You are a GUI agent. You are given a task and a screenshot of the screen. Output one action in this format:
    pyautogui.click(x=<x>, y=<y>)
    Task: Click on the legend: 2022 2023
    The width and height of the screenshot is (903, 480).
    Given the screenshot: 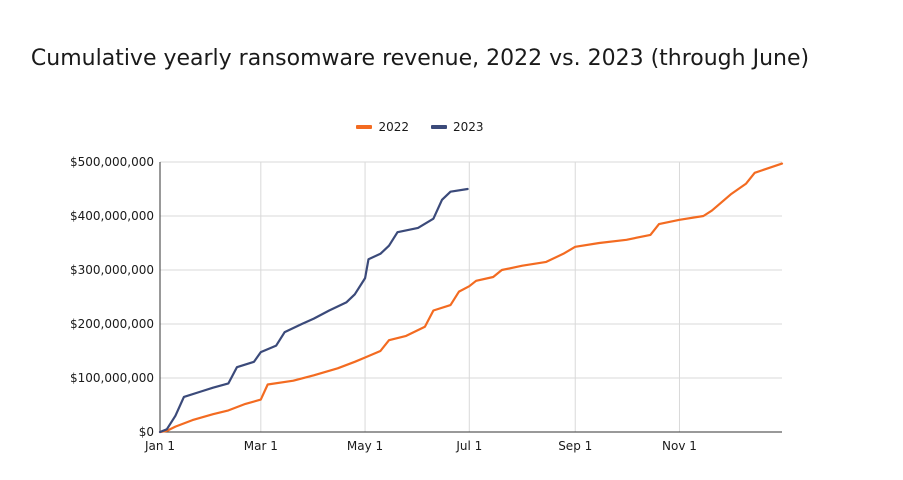 What is the action you would take?
    pyautogui.click(x=420, y=127)
    